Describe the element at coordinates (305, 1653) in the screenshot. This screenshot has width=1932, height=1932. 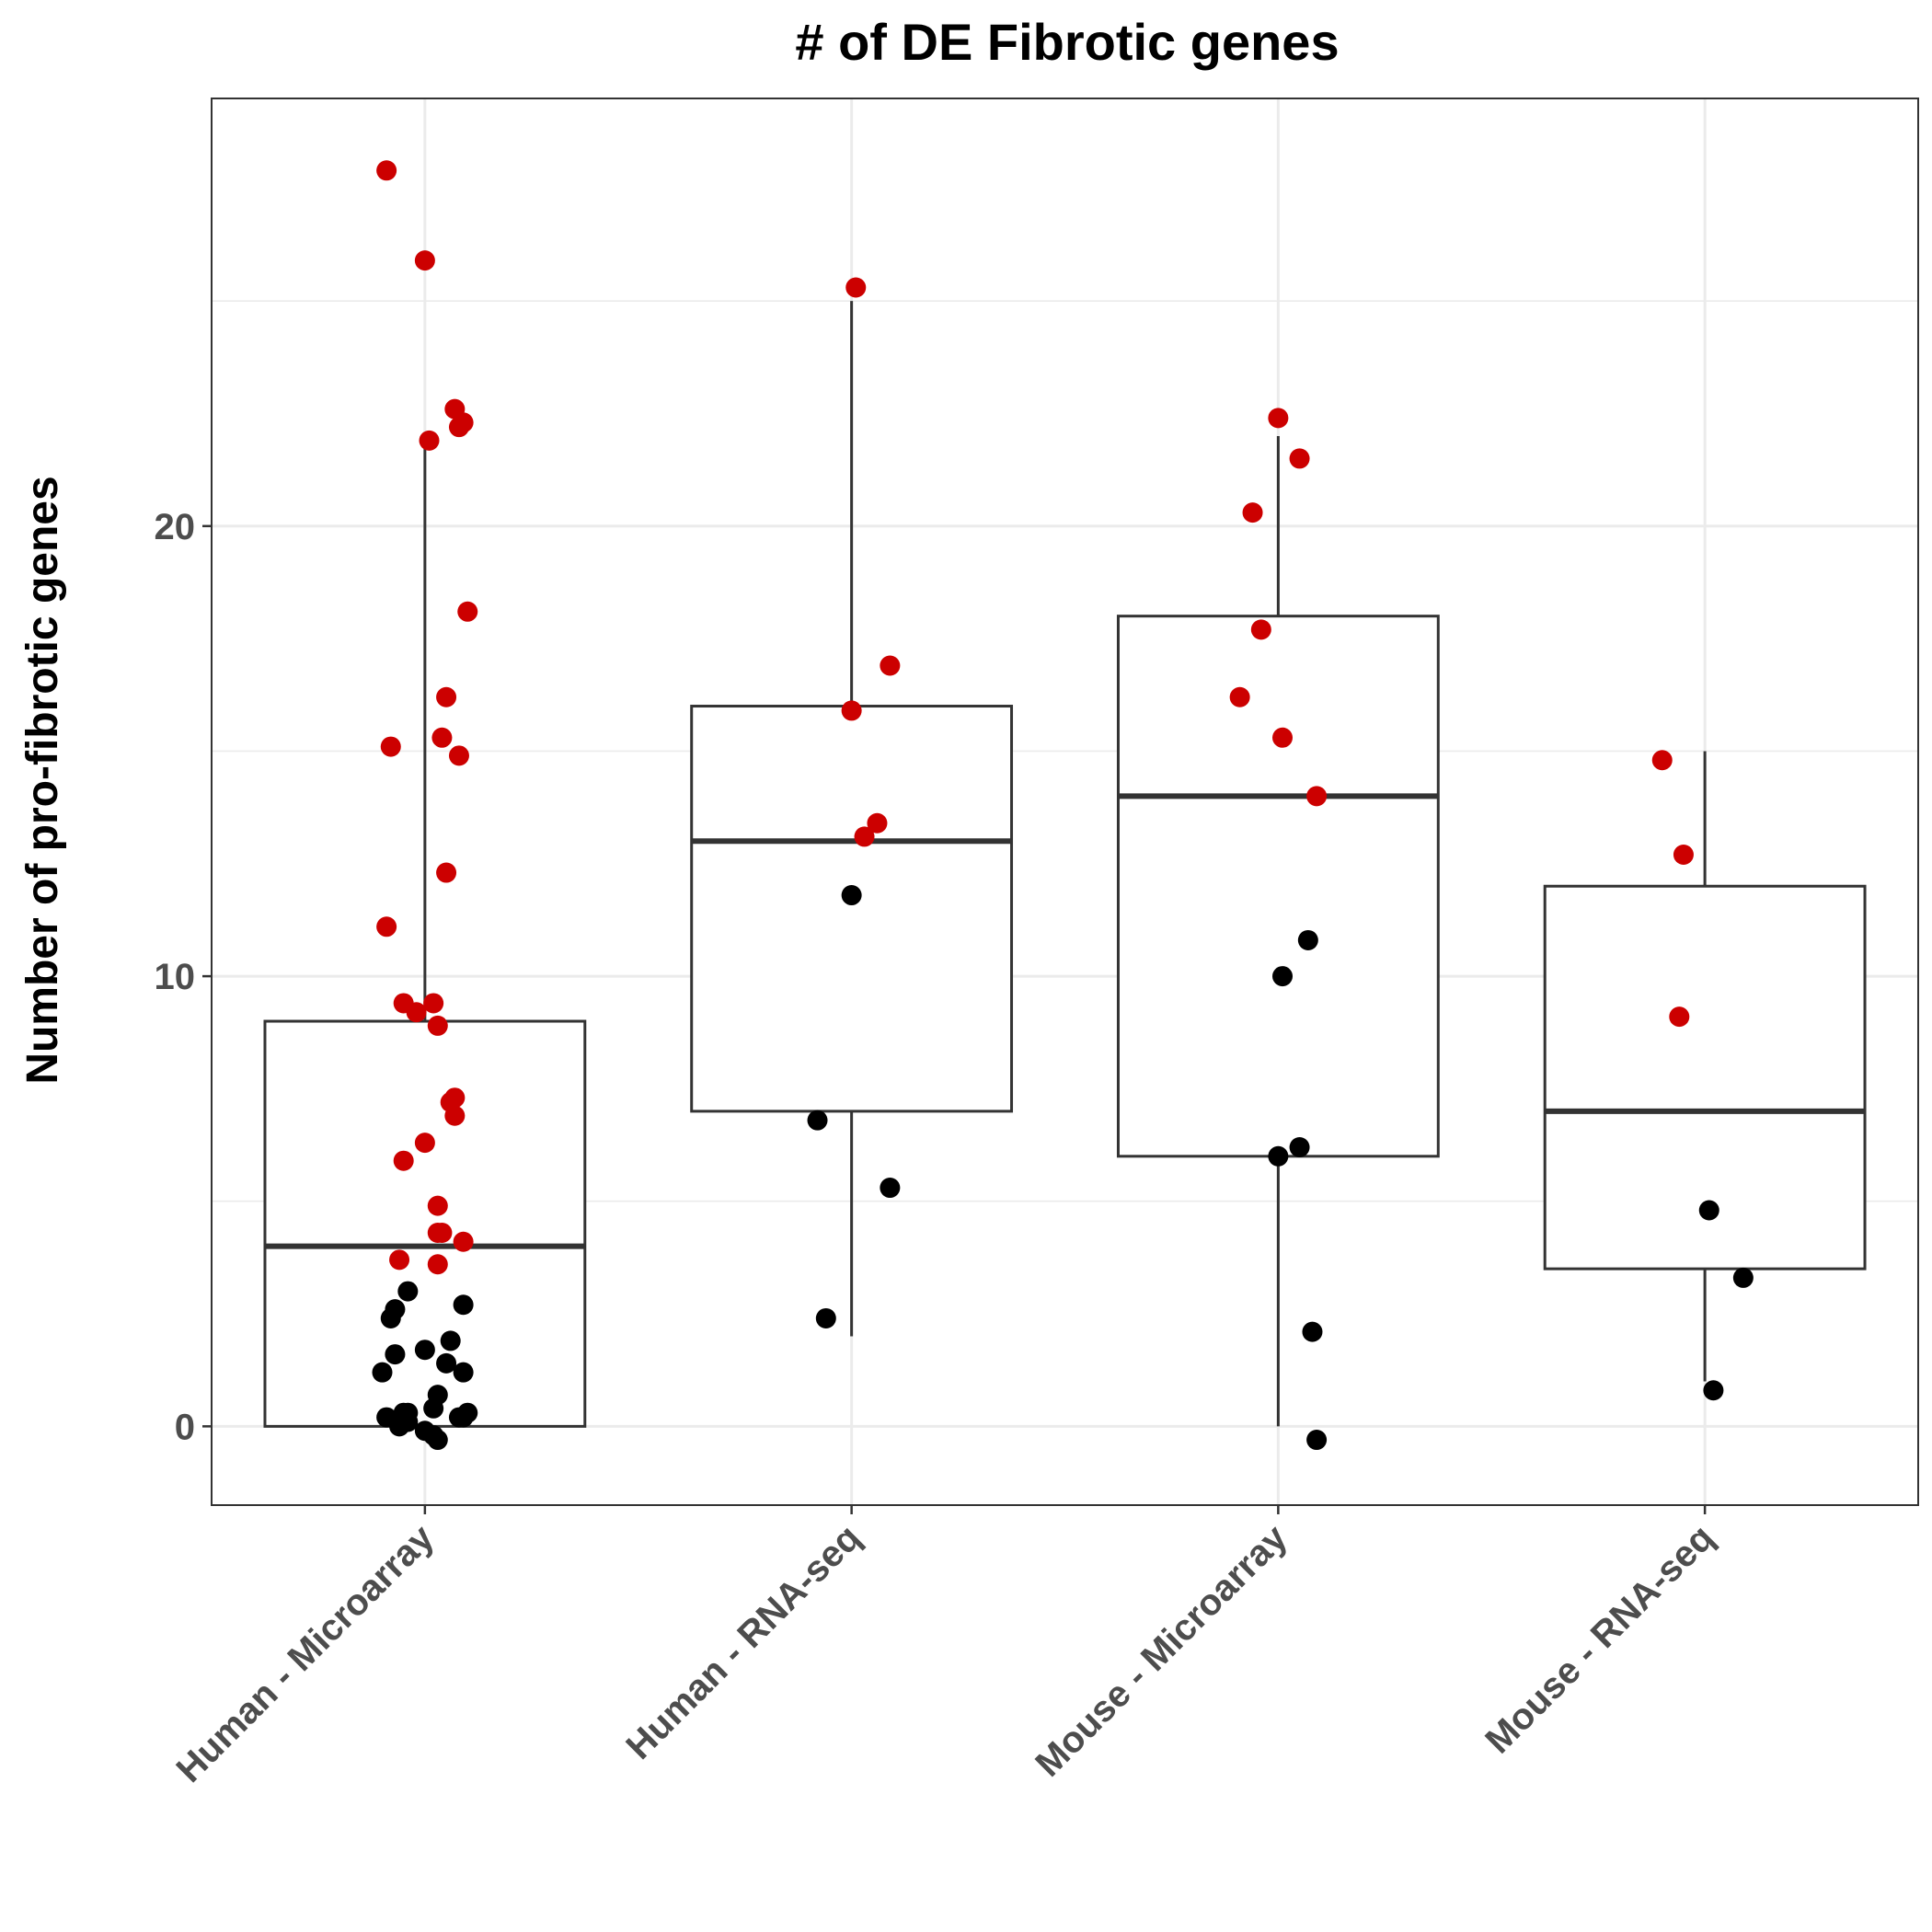
I see `x-tick-label: Human - Microarray` at that location.